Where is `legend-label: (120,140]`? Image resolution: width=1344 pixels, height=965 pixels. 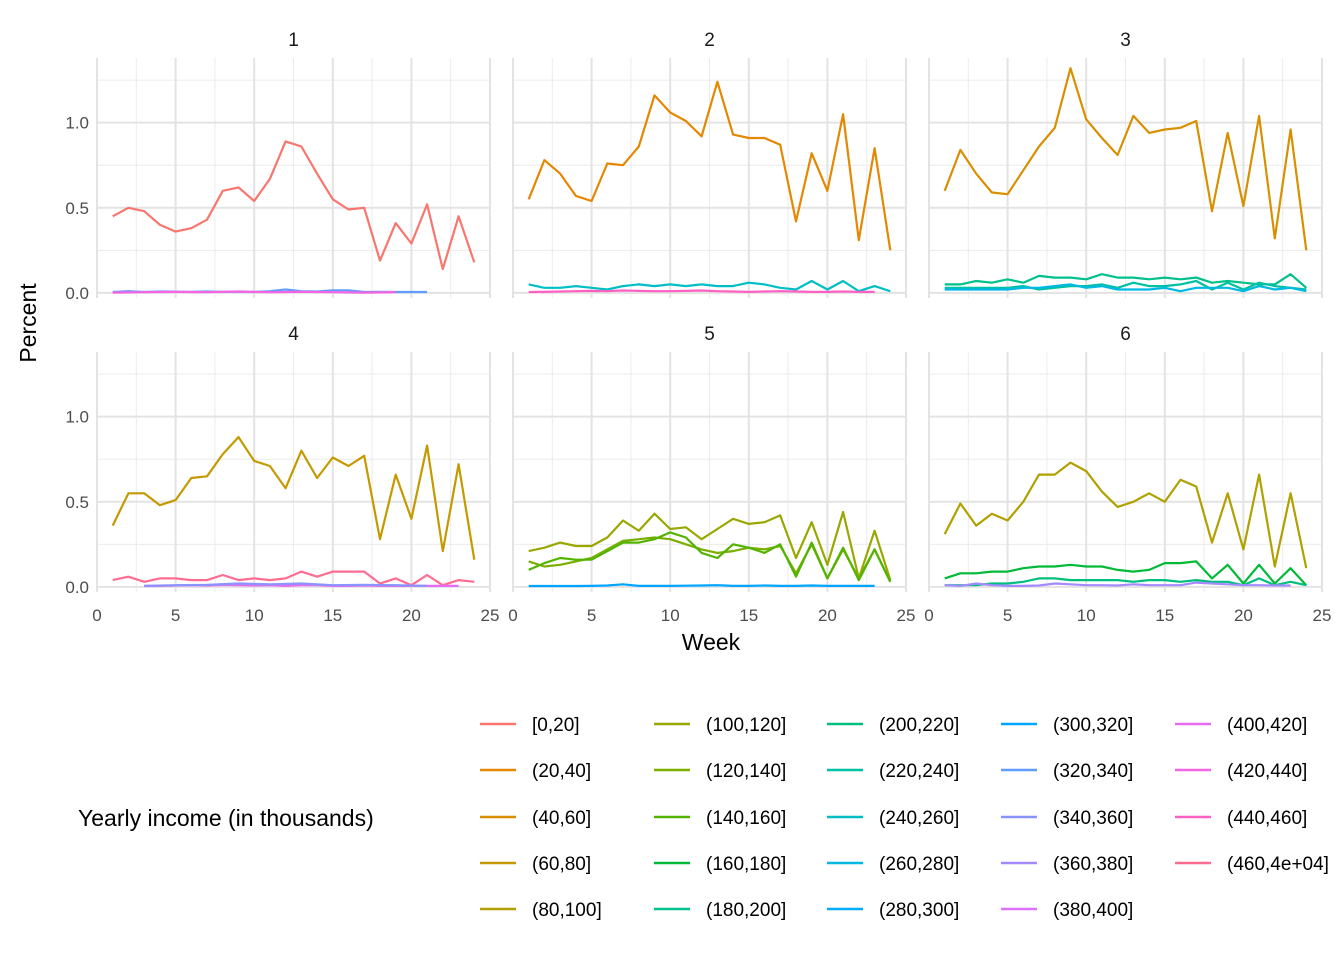 legend-label: (120,140] is located at coordinates (746, 771).